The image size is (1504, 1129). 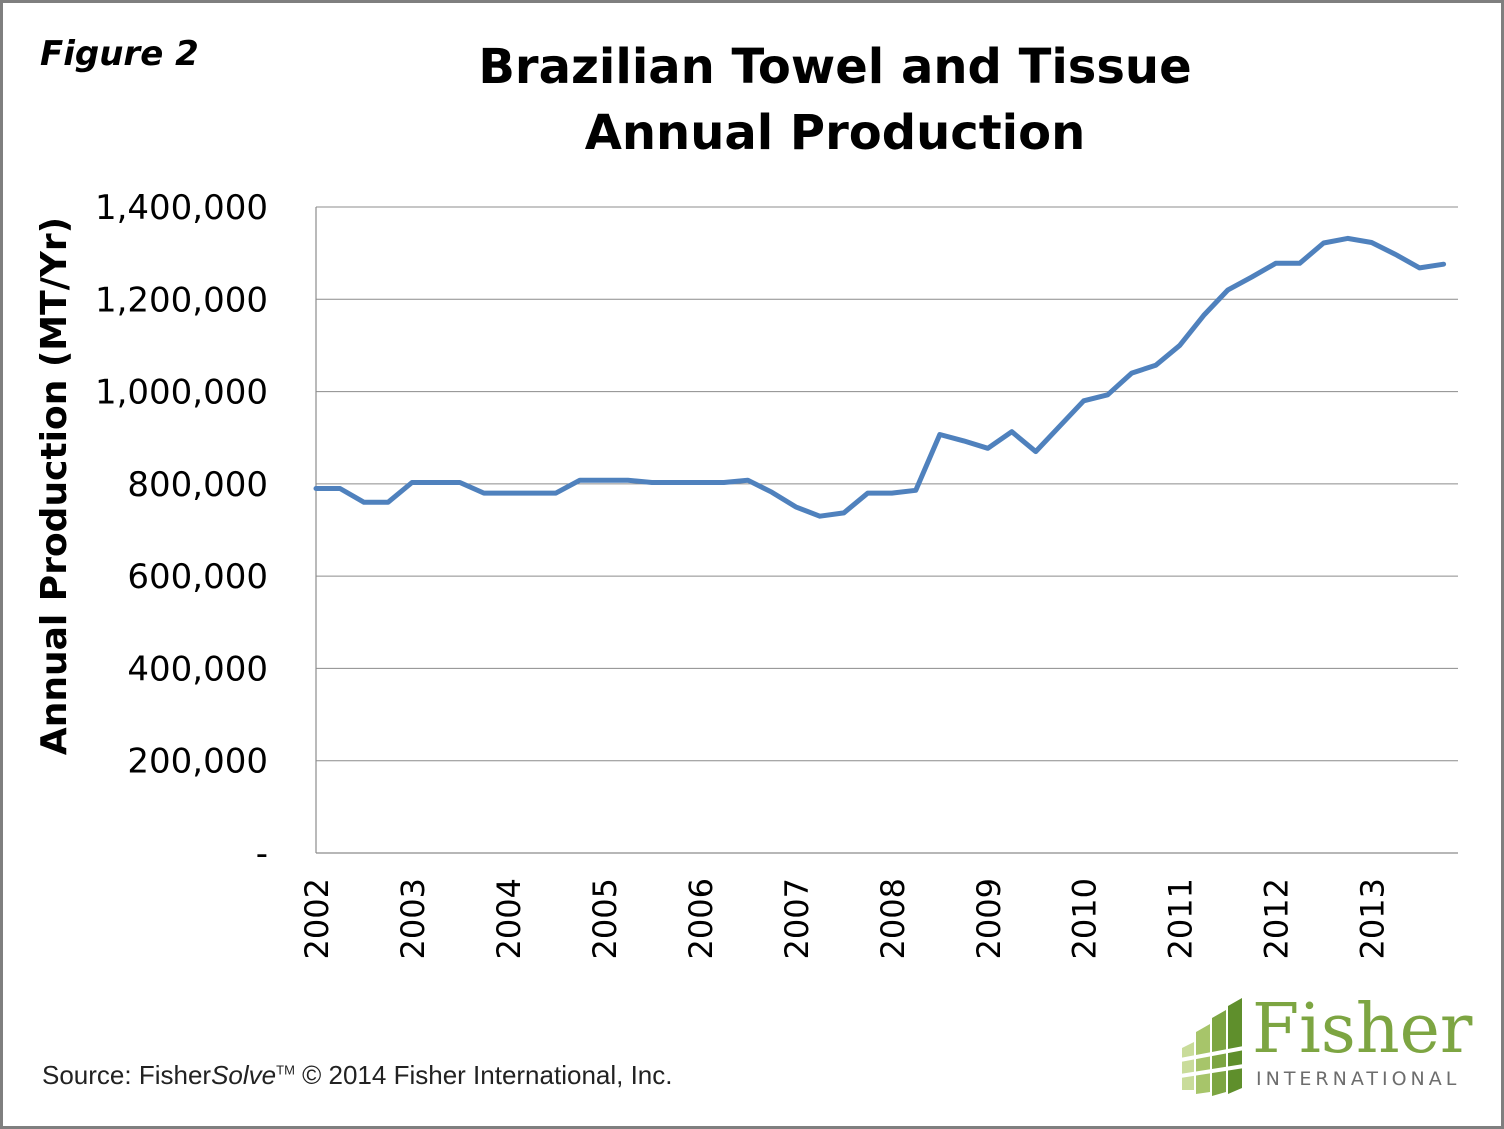 I want to click on x-tick-label-8: 2010, so click(x=1085, y=918).